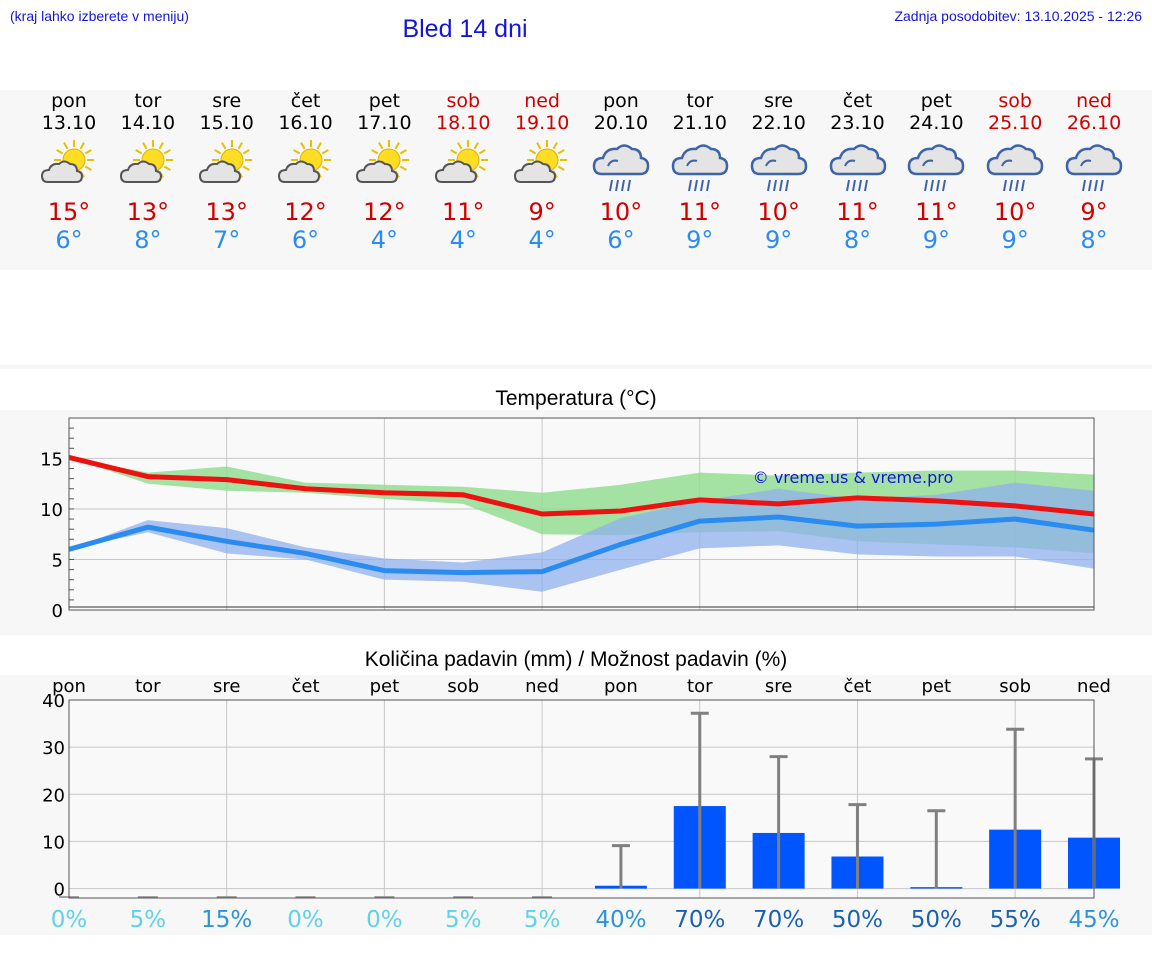  I want to click on day-column: čet 23.10 11° 8°, so click(858, 172).